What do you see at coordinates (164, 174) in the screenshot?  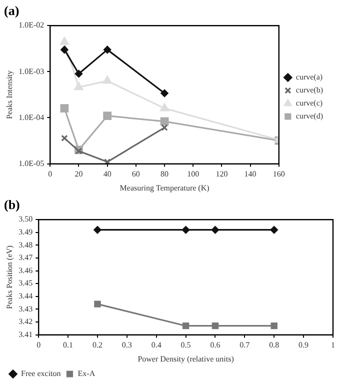 I see `x-tick-label: 80` at bounding box center [164, 174].